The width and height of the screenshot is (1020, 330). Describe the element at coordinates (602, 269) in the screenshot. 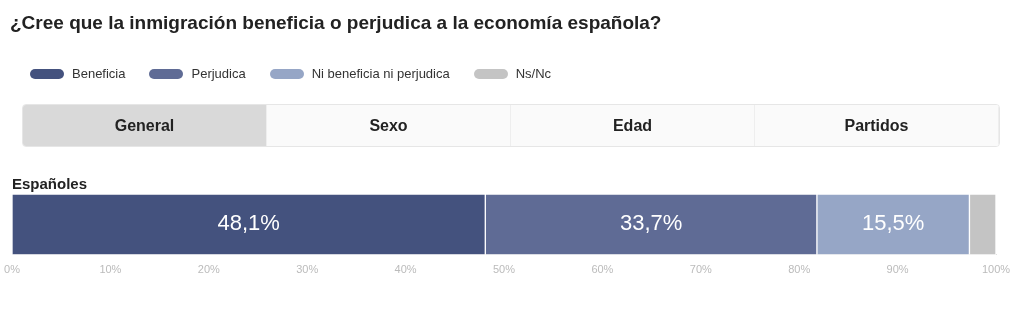

I see `x-tick-label: 60%` at that location.